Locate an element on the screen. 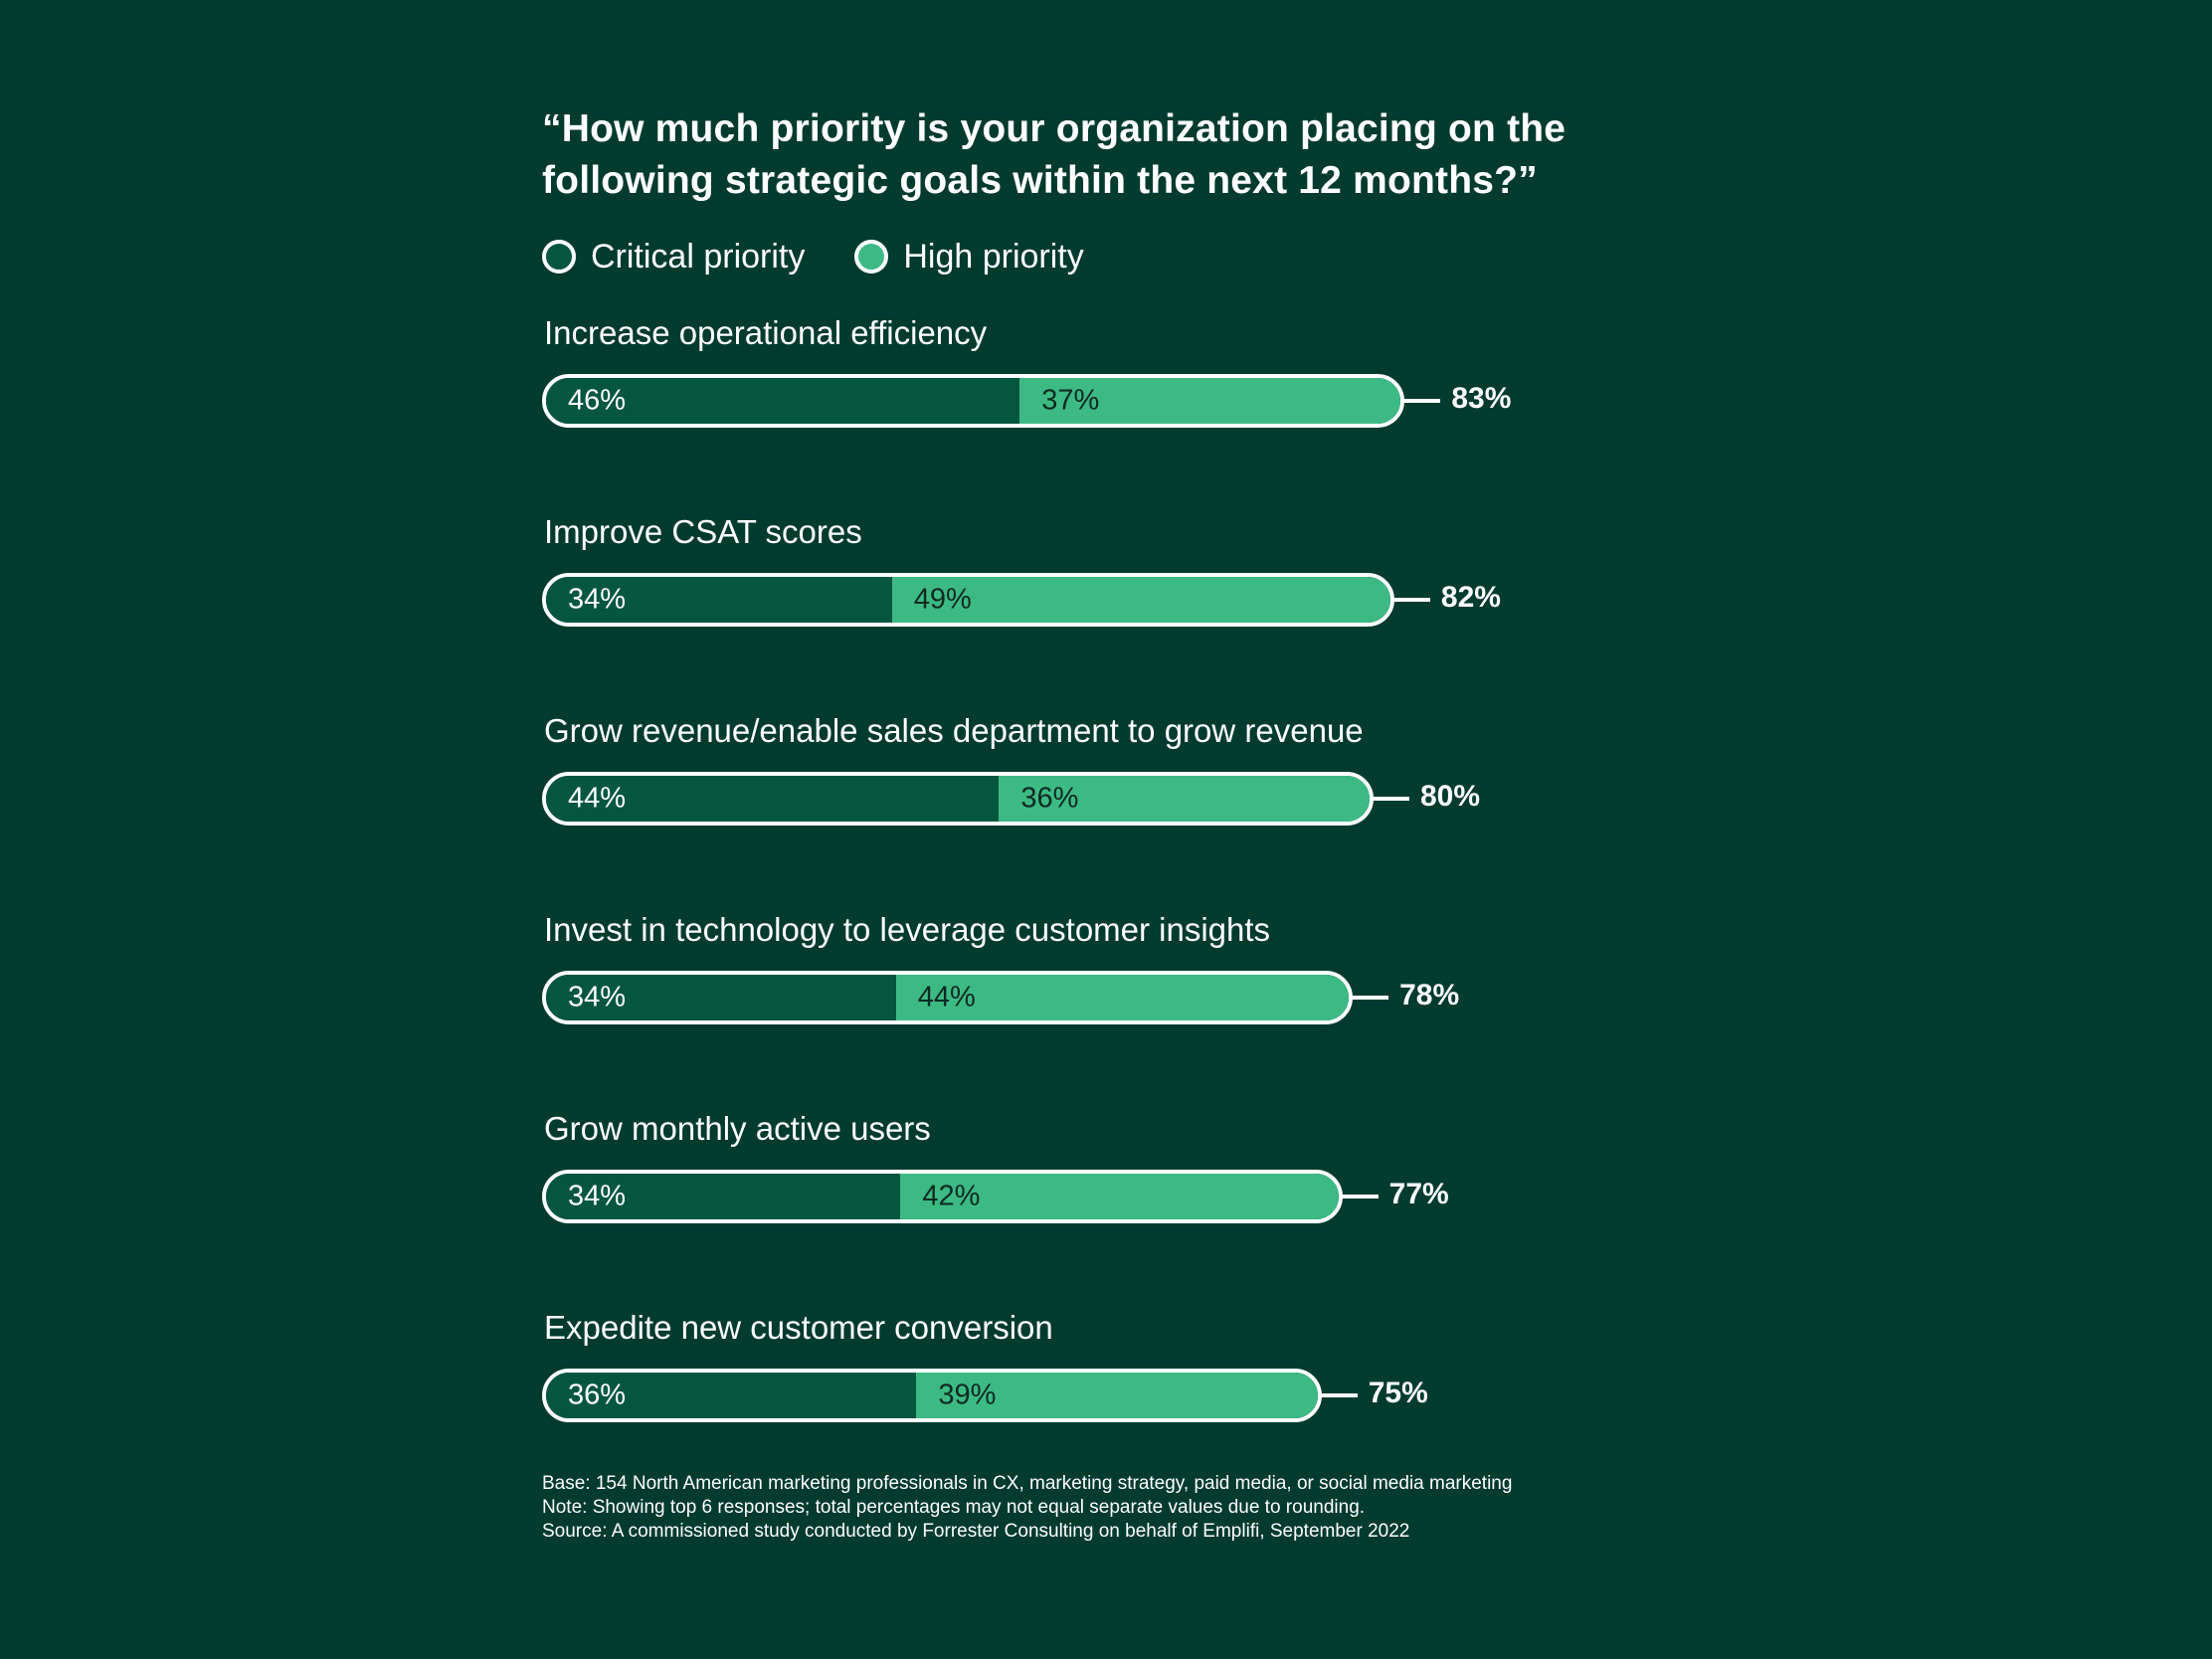  data-label-high: 37% is located at coordinates (1070, 400).